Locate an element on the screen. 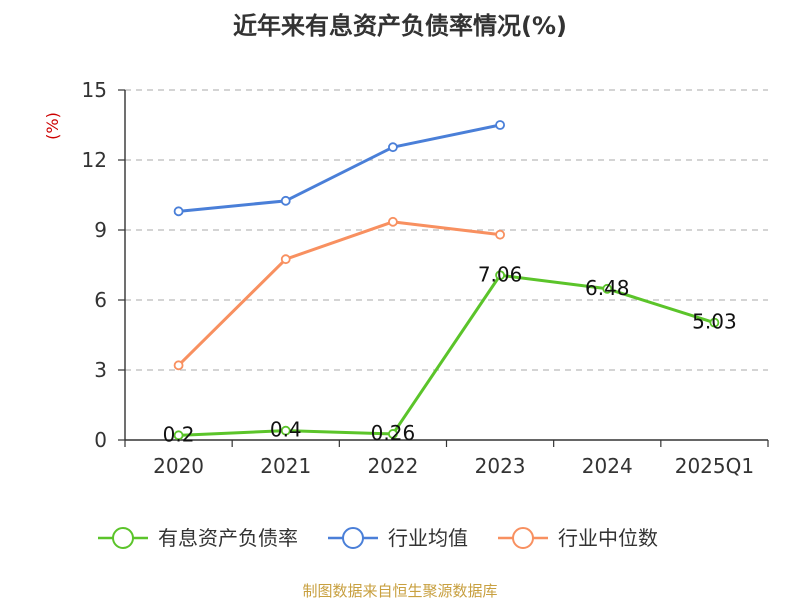 The width and height of the screenshot is (800, 600). source-note: 制图数据来自恒生聚源数据库 is located at coordinates (399, 591).